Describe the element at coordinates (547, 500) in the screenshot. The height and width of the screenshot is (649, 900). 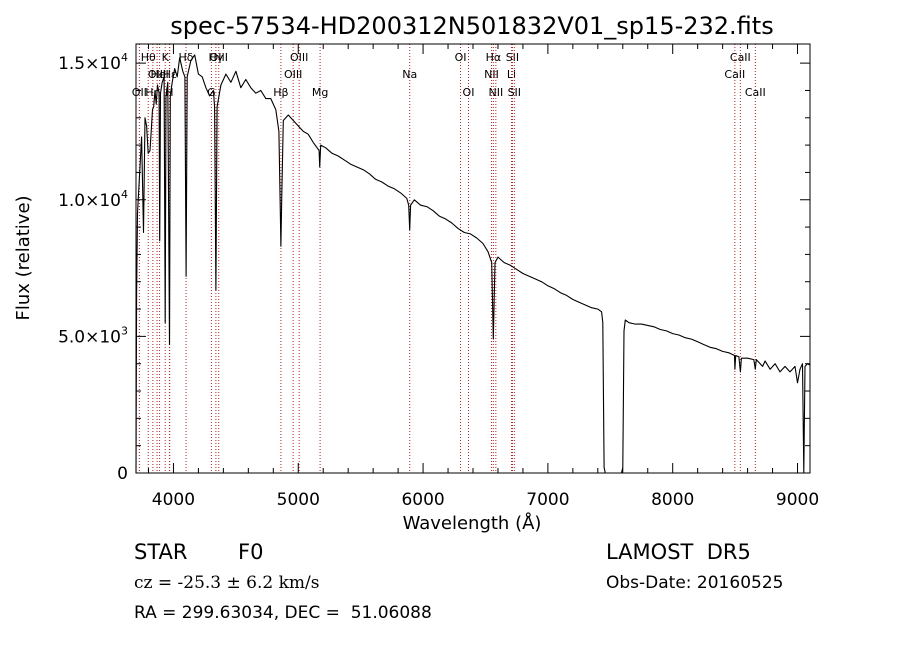
I see `x-tick-label: 7000` at that location.